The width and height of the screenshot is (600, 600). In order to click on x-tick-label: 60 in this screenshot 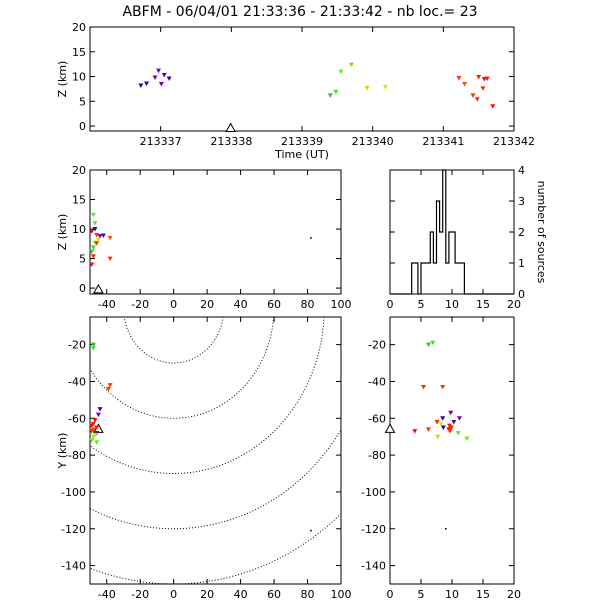, I will do `click(274, 304)`.